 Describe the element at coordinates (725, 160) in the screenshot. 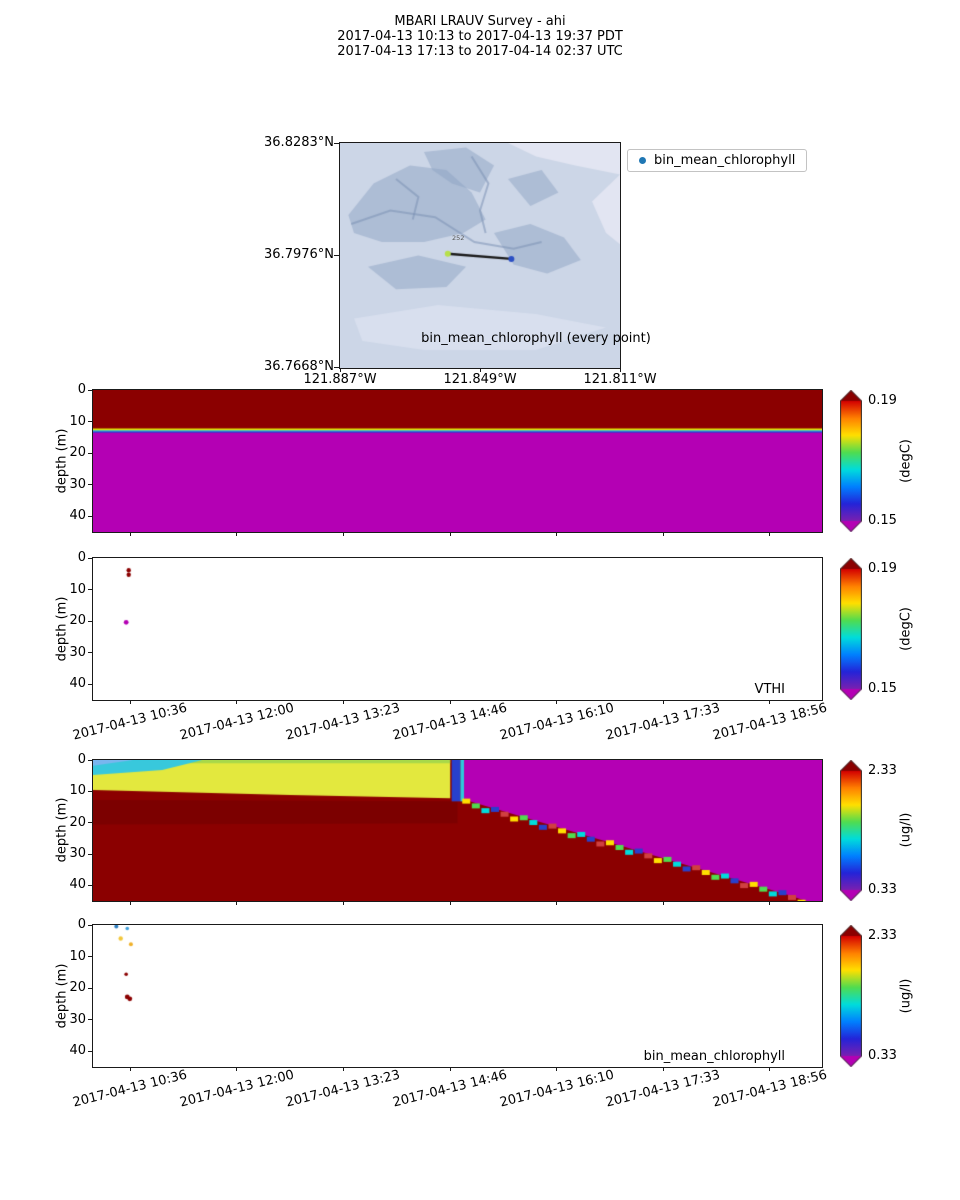

I see `legend-label: bin_mean_chlorophyll` at that location.